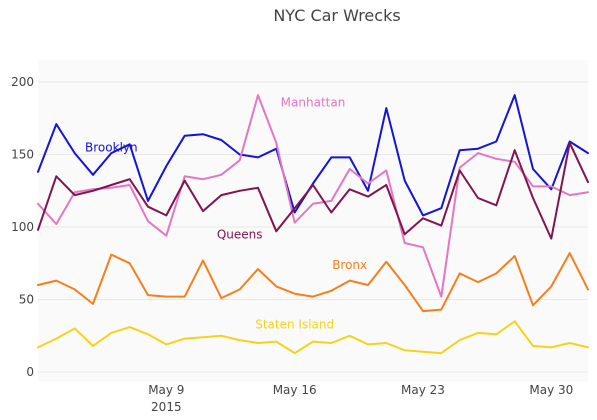 This screenshot has width=597, height=420. What do you see at coordinates (423, 390) in the screenshot?
I see `x-tick-label: May 23` at bounding box center [423, 390].